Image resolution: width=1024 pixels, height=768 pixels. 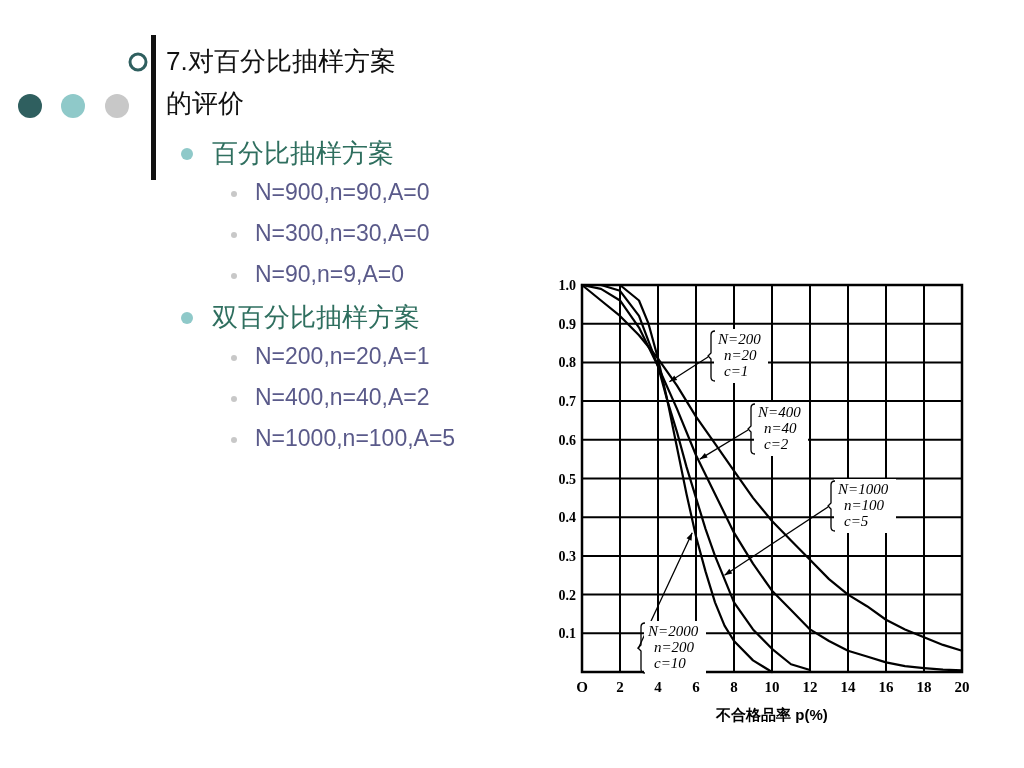 What do you see at coordinates (567, 556) in the screenshot?
I see `y-tick-label: 0.3` at bounding box center [567, 556].